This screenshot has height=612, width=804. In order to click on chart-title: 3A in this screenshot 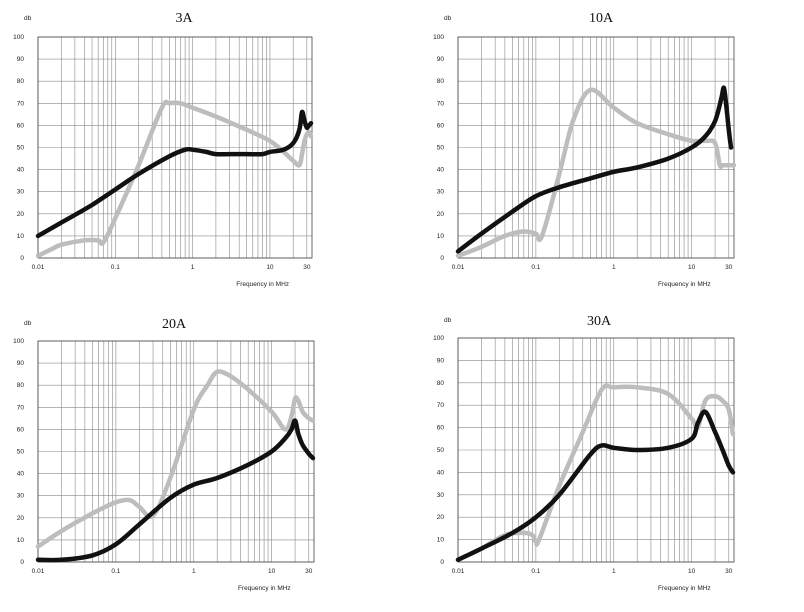, I will do `click(184, 18)`.